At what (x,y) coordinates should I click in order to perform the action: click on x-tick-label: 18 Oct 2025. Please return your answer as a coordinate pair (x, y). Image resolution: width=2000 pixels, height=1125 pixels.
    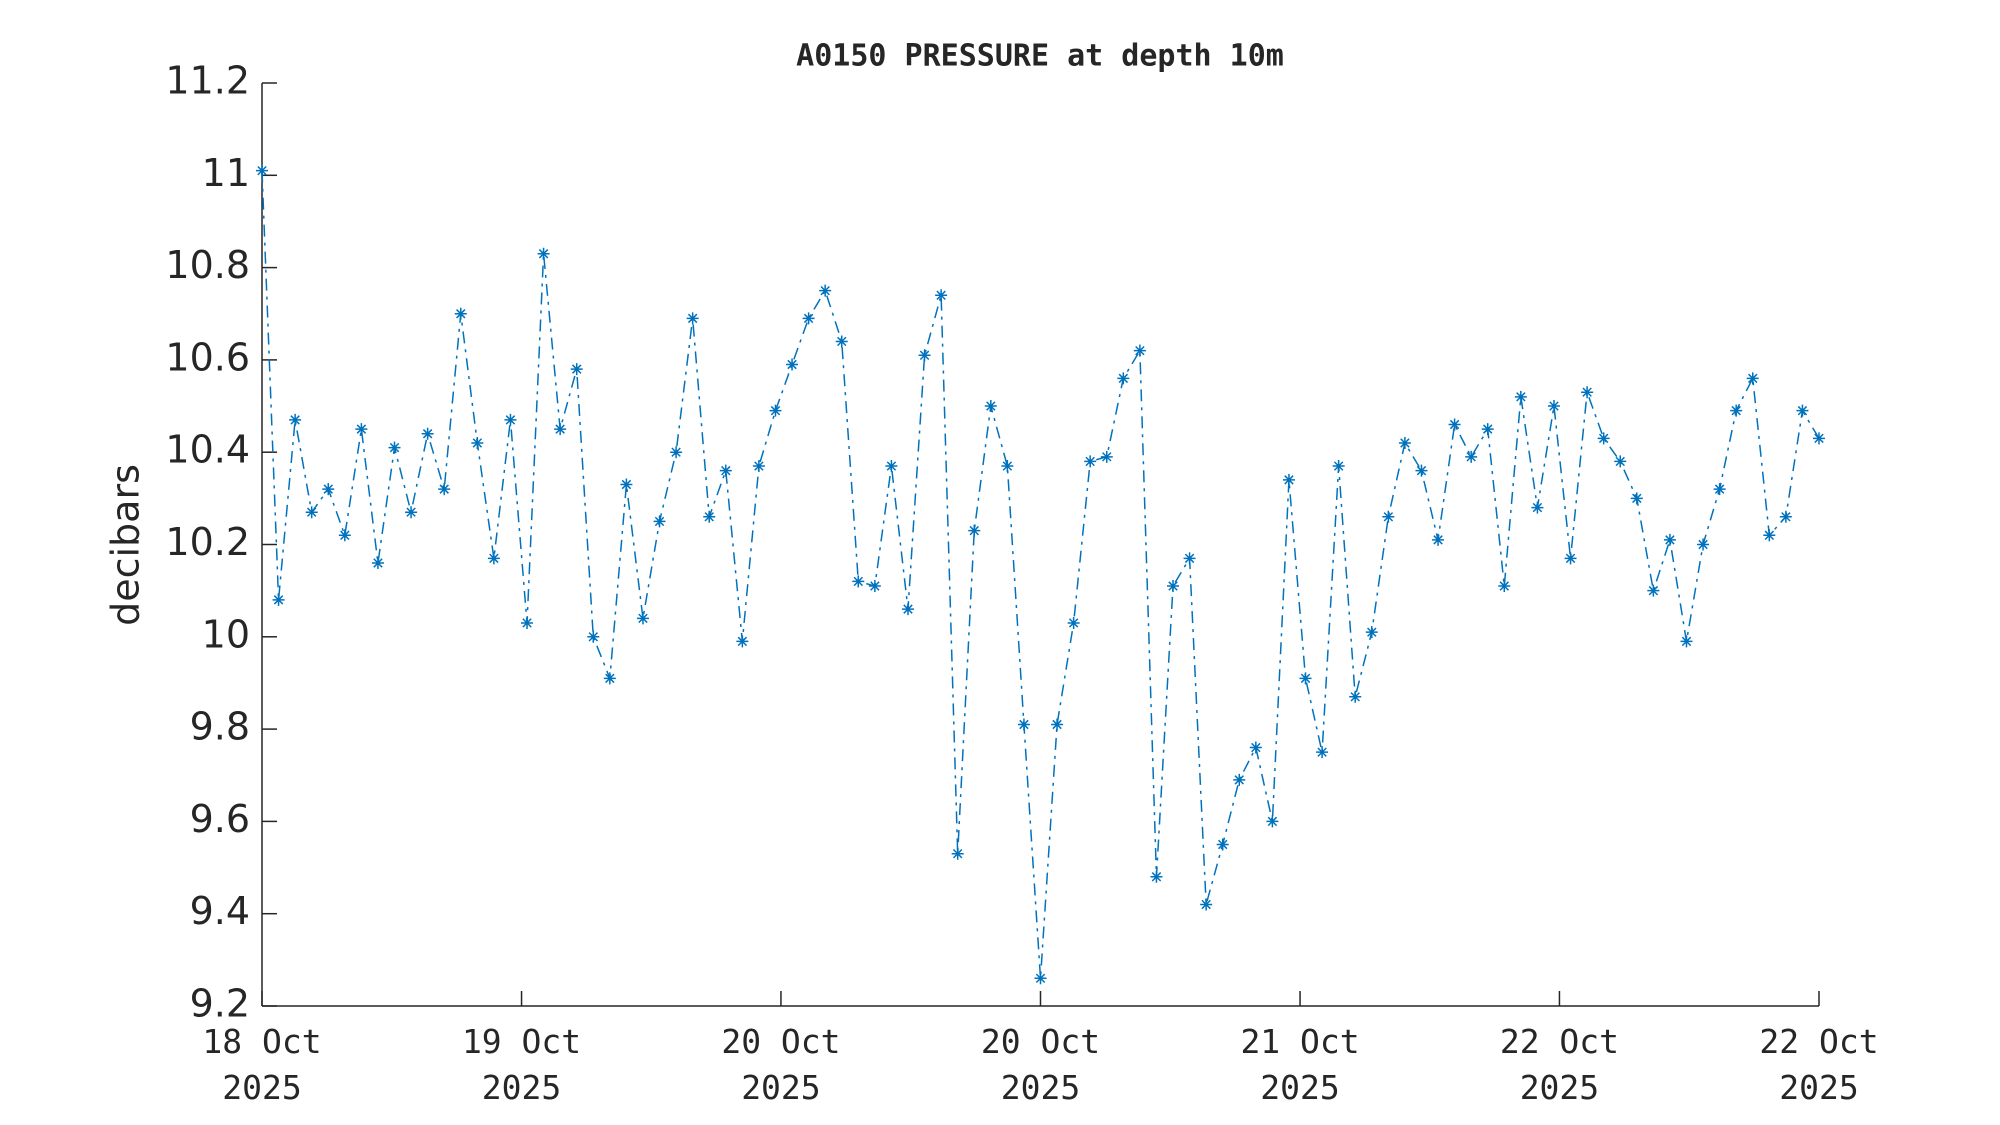
    Looking at the image, I should click on (262, 1064).